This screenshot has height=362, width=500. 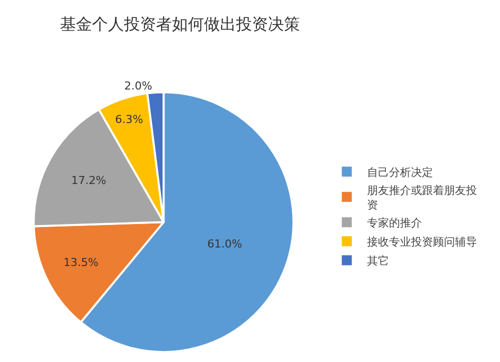 I want to click on data-label: 2.0%, so click(x=138, y=86).